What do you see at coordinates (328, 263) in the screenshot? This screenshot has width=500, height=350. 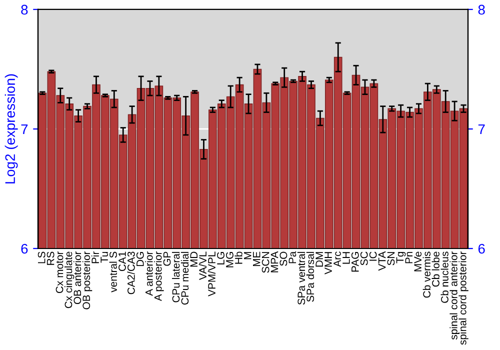 I see `x-tick-label: VMH` at bounding box center [328, 263].